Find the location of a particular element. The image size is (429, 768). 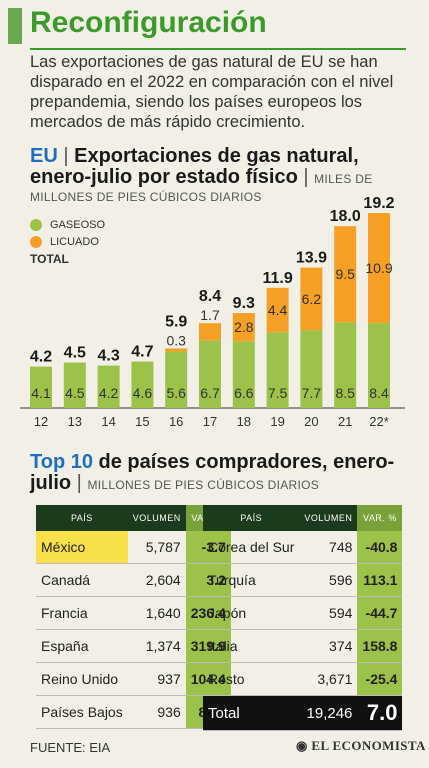

source-note: FUENTE: EIA is located at coordinates (70, 747).